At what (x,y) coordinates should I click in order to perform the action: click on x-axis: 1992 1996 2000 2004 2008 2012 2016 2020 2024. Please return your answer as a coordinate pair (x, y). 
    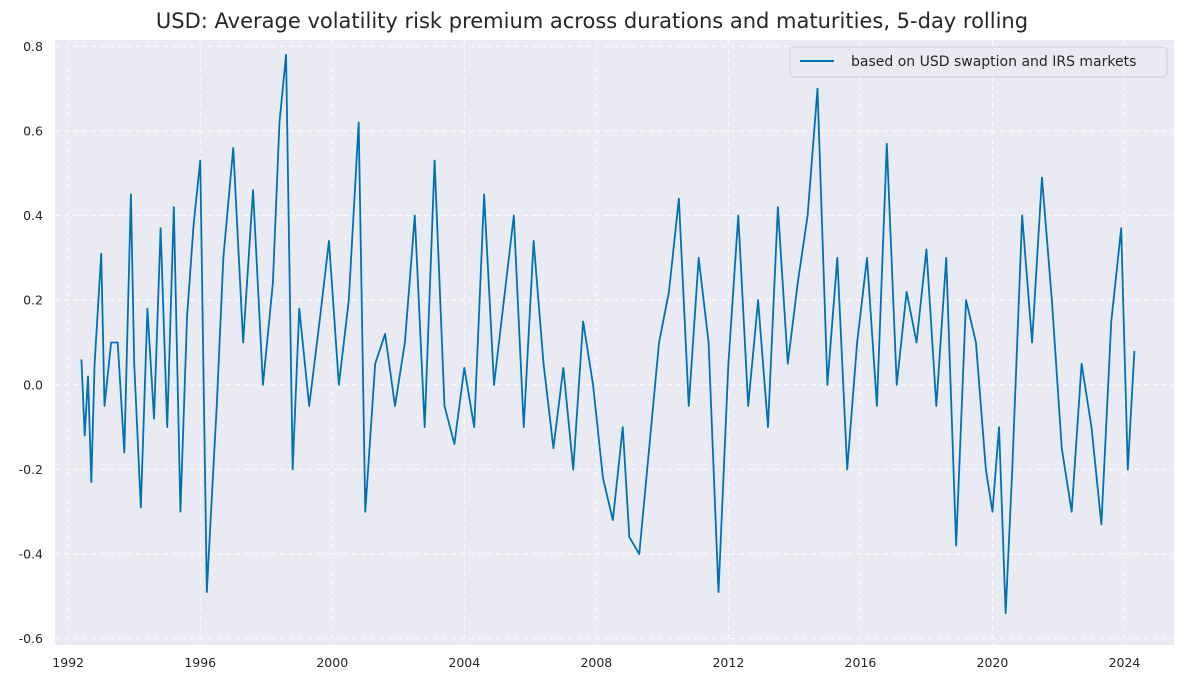
    Looking at the image, I should click on (596, 662).